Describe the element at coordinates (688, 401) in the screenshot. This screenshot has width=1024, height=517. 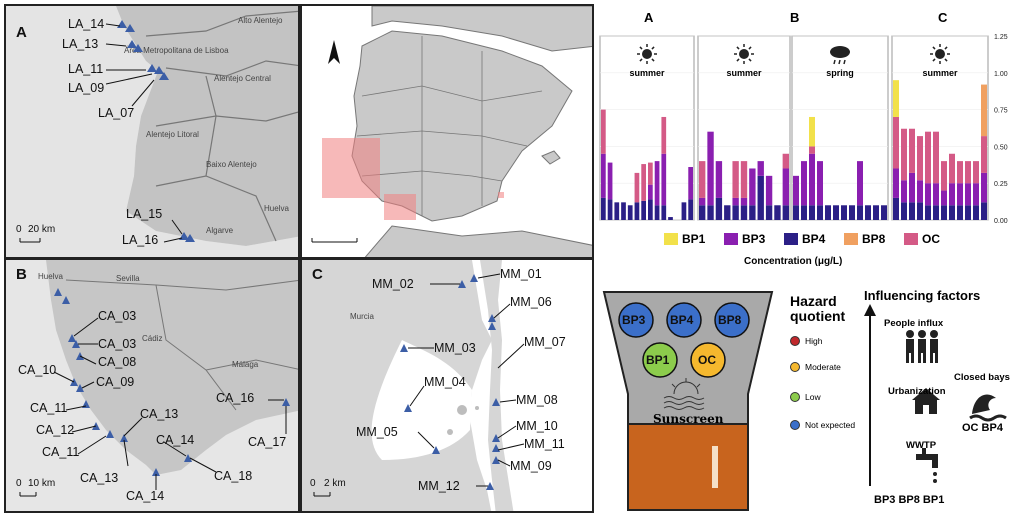
I see `sunscreen-bottle` at that location.